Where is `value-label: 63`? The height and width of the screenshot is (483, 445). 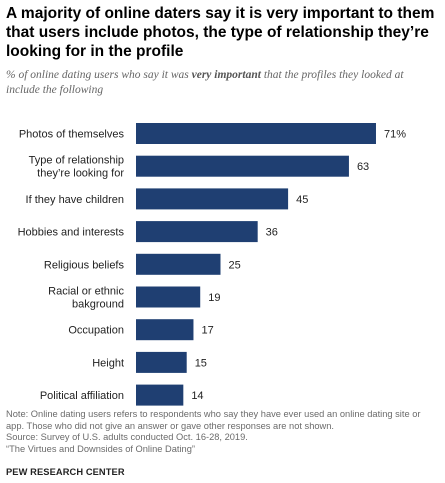 value-label: 63 is located at coordinates (363, 167).